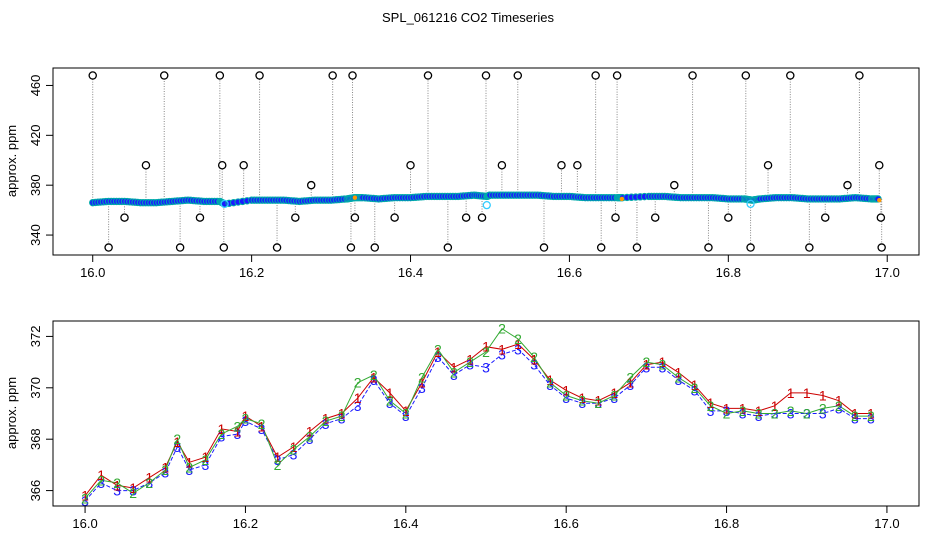 The height and width of the screenshot is (540, 936). What do you see at coordinates (11, 413) in the screenshot?
I see `bottom-y-axis-label: approx. ppm` at bounding box center [11, 413].